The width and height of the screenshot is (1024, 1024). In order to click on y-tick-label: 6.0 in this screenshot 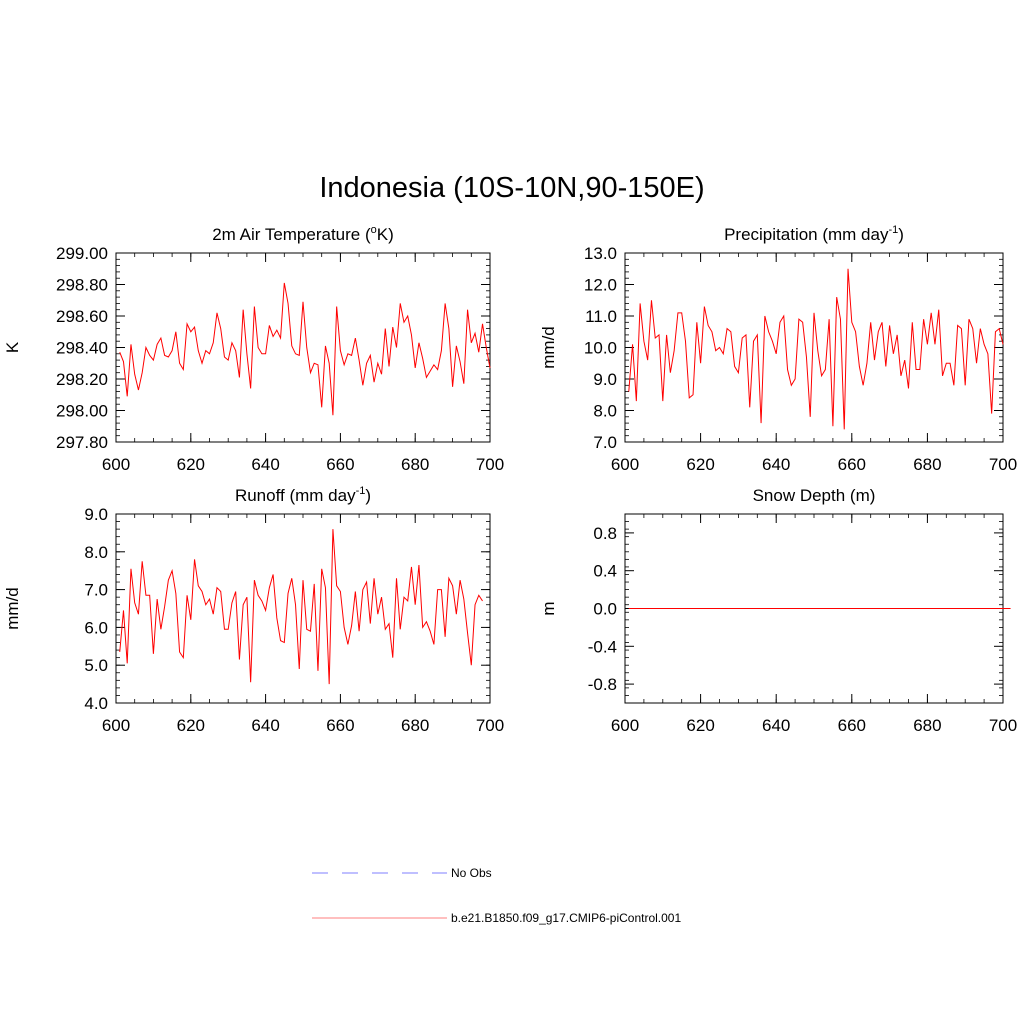, I will do `click(96, 627)`.